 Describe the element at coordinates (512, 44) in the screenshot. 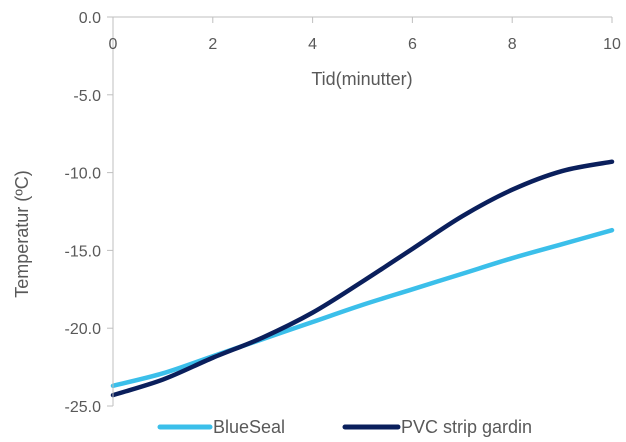

I see `x-tick-label: 8` at that location.